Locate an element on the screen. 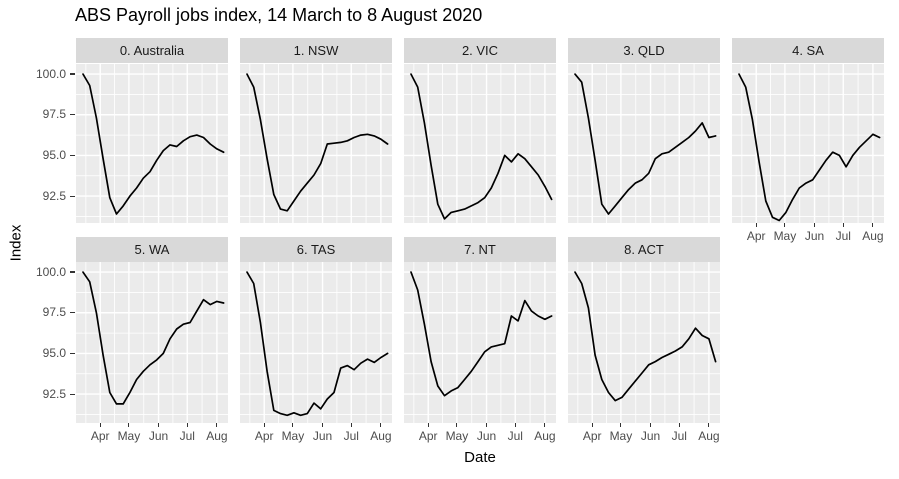  facet-strip-0-australia: 0. Australia is located at coordinates (152, 50).